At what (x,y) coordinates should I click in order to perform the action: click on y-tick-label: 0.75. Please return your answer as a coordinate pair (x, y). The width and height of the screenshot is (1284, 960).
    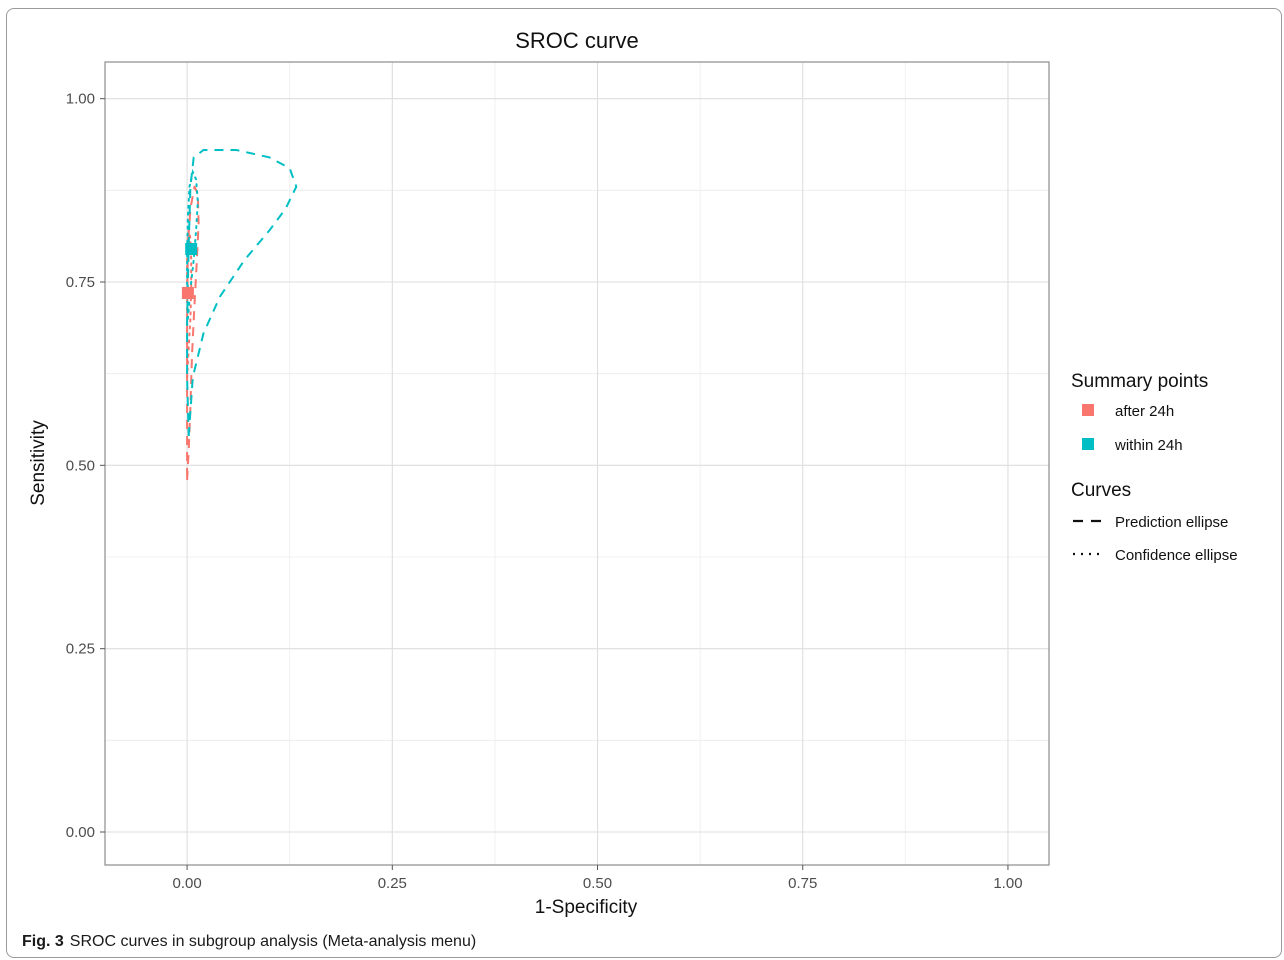
    Looking at the image, I should click on (80, 282).